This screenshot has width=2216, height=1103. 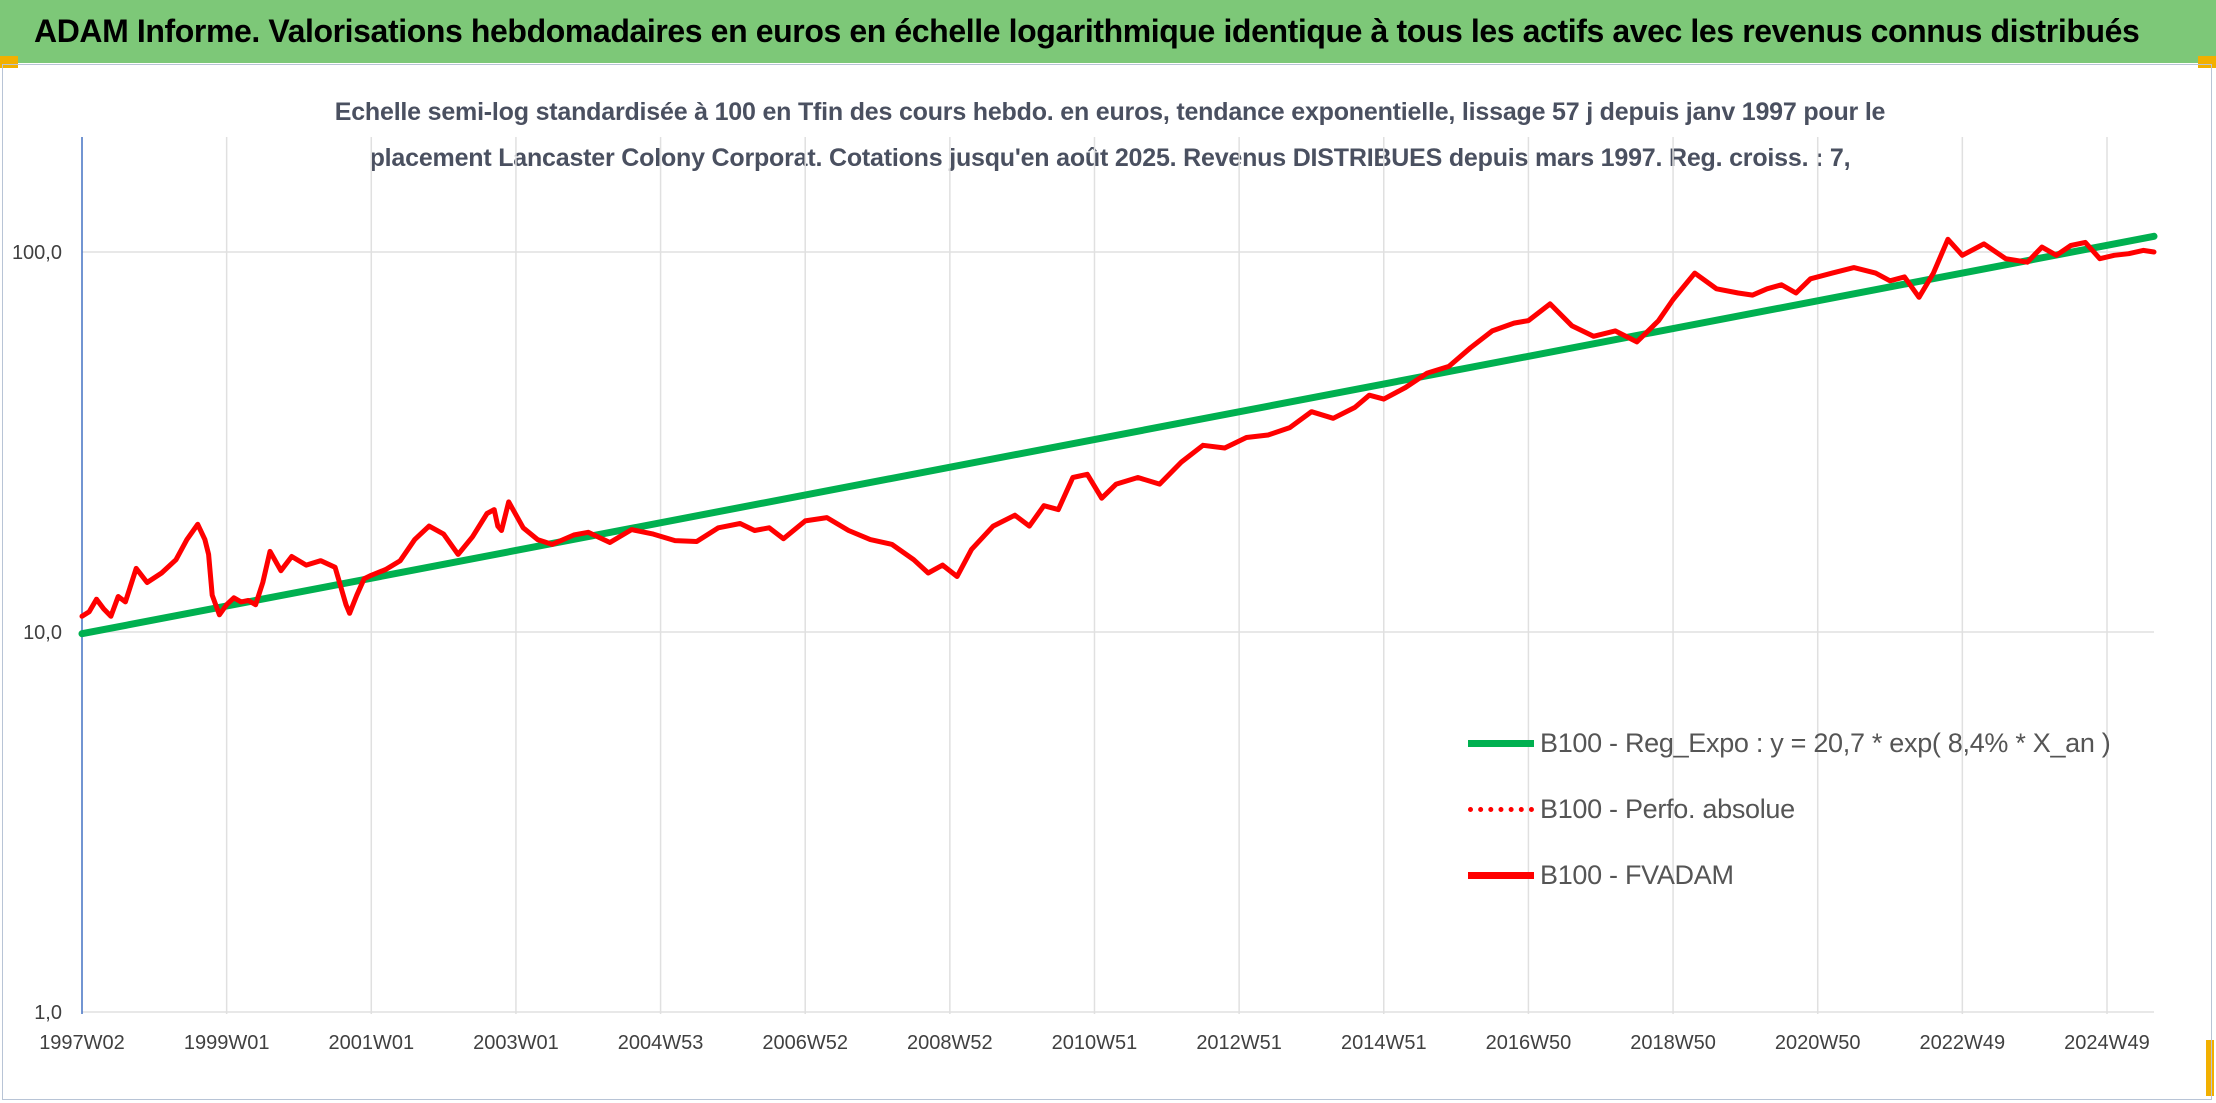 I want to click on x-tick-label-10: 2016W50, so click(x=1529, y=1043).